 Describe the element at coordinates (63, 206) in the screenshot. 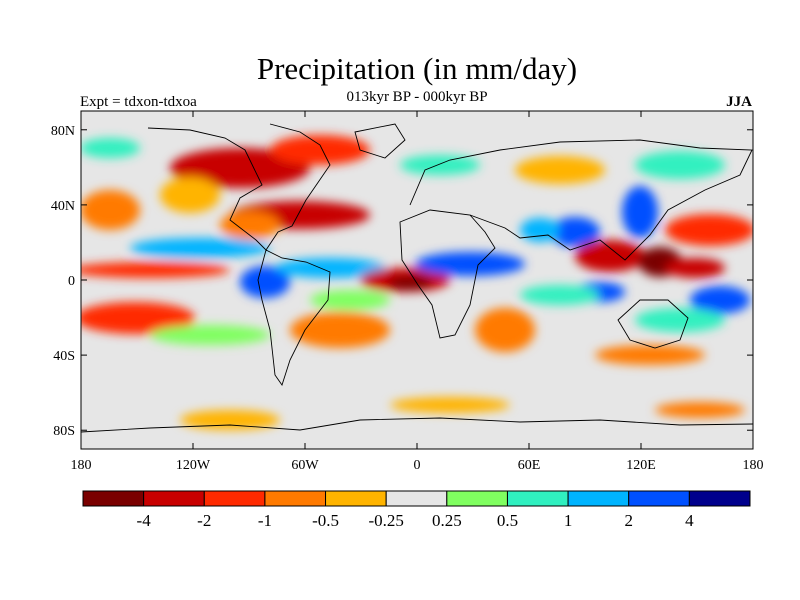

I see `y-tick-label: 40N` at that location.